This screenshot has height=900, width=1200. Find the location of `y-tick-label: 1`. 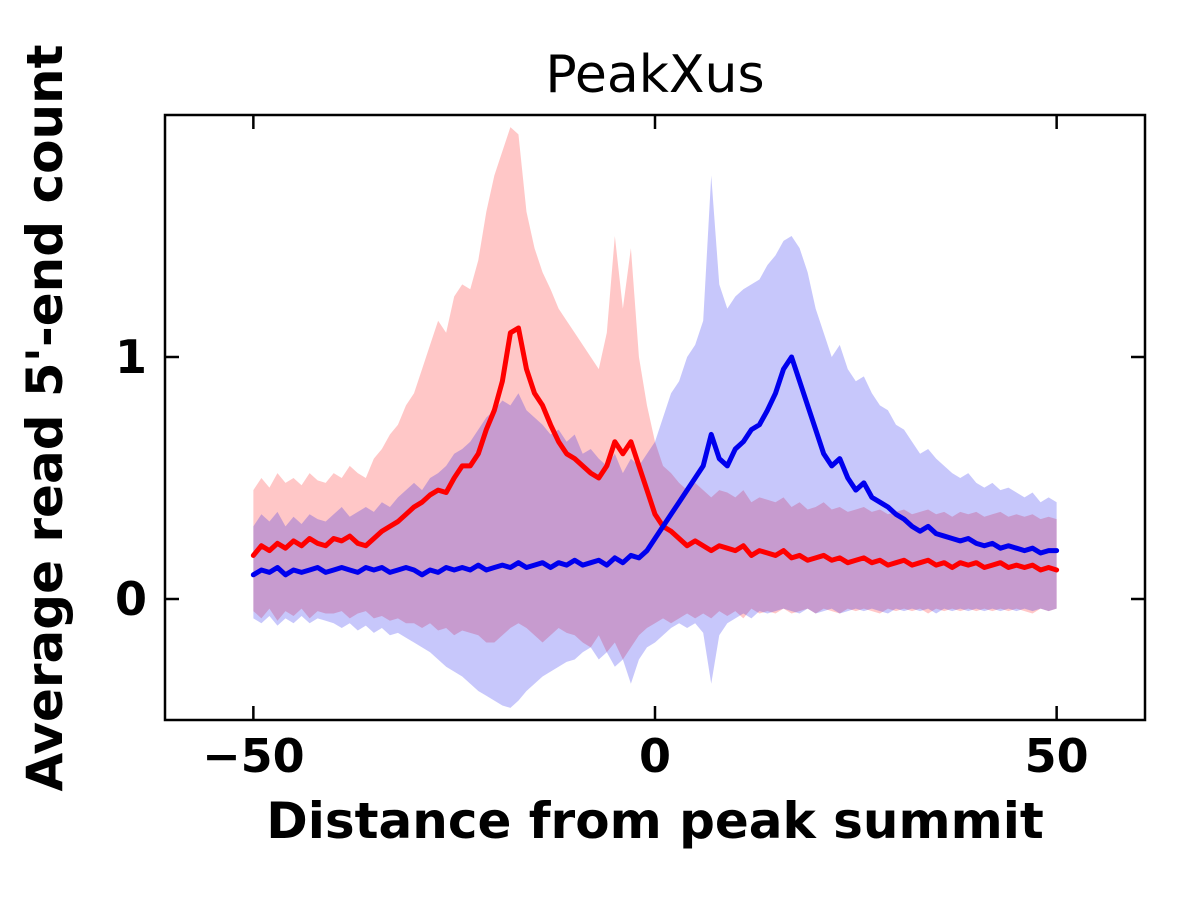

y-tick-label: 1 is located at coordinates (131, 357).